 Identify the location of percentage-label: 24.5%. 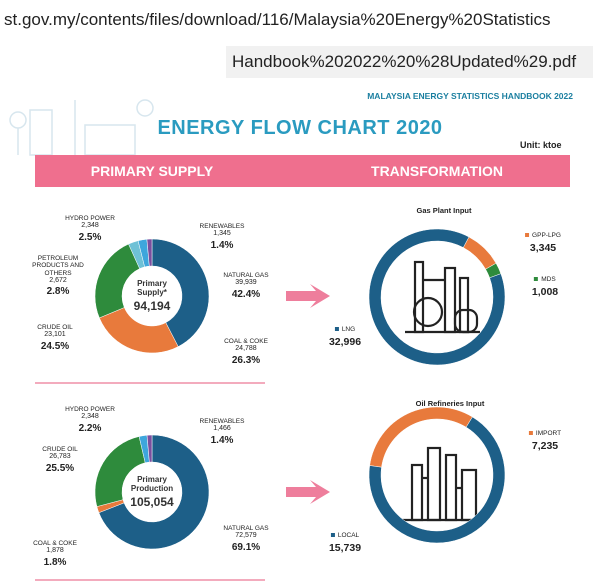
(55, 346).